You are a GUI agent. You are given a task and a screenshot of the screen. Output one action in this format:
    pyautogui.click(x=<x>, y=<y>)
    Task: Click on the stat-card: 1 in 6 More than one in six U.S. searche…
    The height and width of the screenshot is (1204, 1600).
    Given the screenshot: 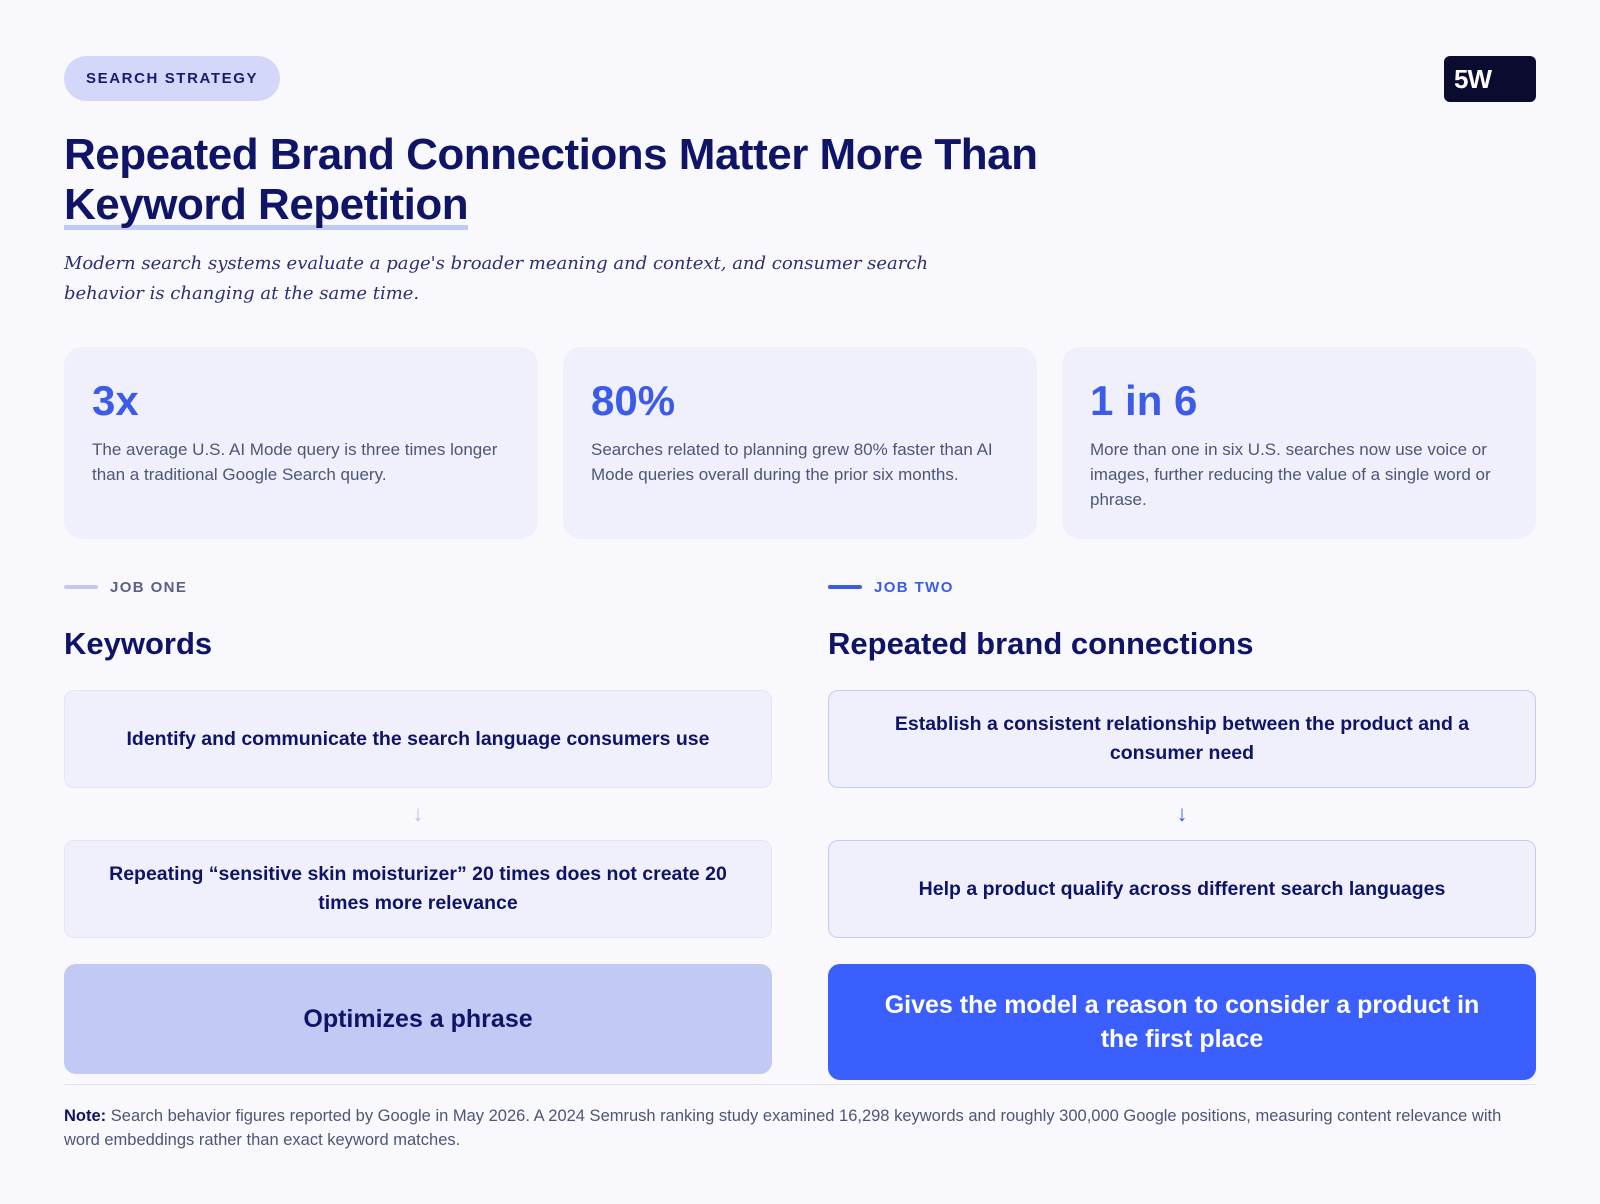 What is the action you would take?
    pyautogui.click(x=1299, y=443)
    